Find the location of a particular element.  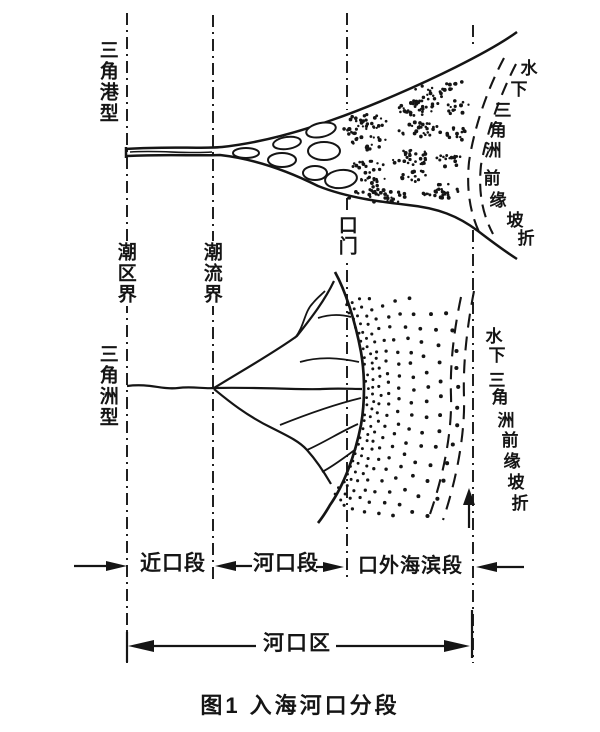

delta-front-dot-arcs is located at coordinates (397, 407).